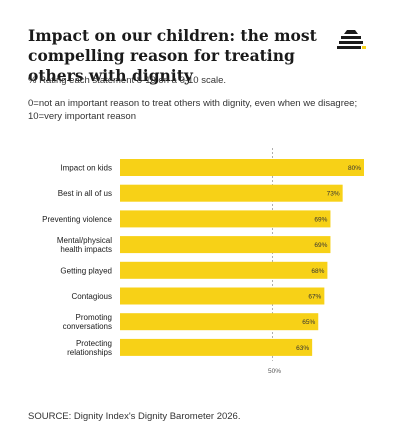 The height and width of the screenshot is (445, 400). What do you see at coordinates (92, 296) in the screenshot?
I see `category-label: Contagious` at bounding box center [92, 296].